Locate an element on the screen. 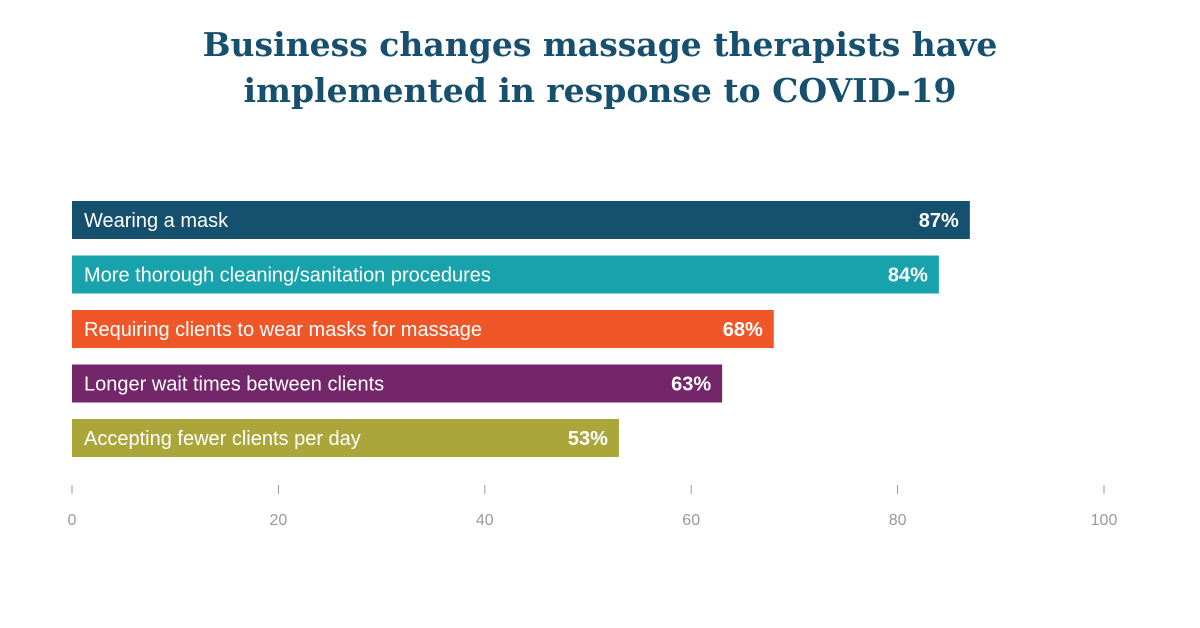 The width and height of the screenshot is (1200, 628). x-axis-tick-label: 20 is located at coordinates (279, 520).